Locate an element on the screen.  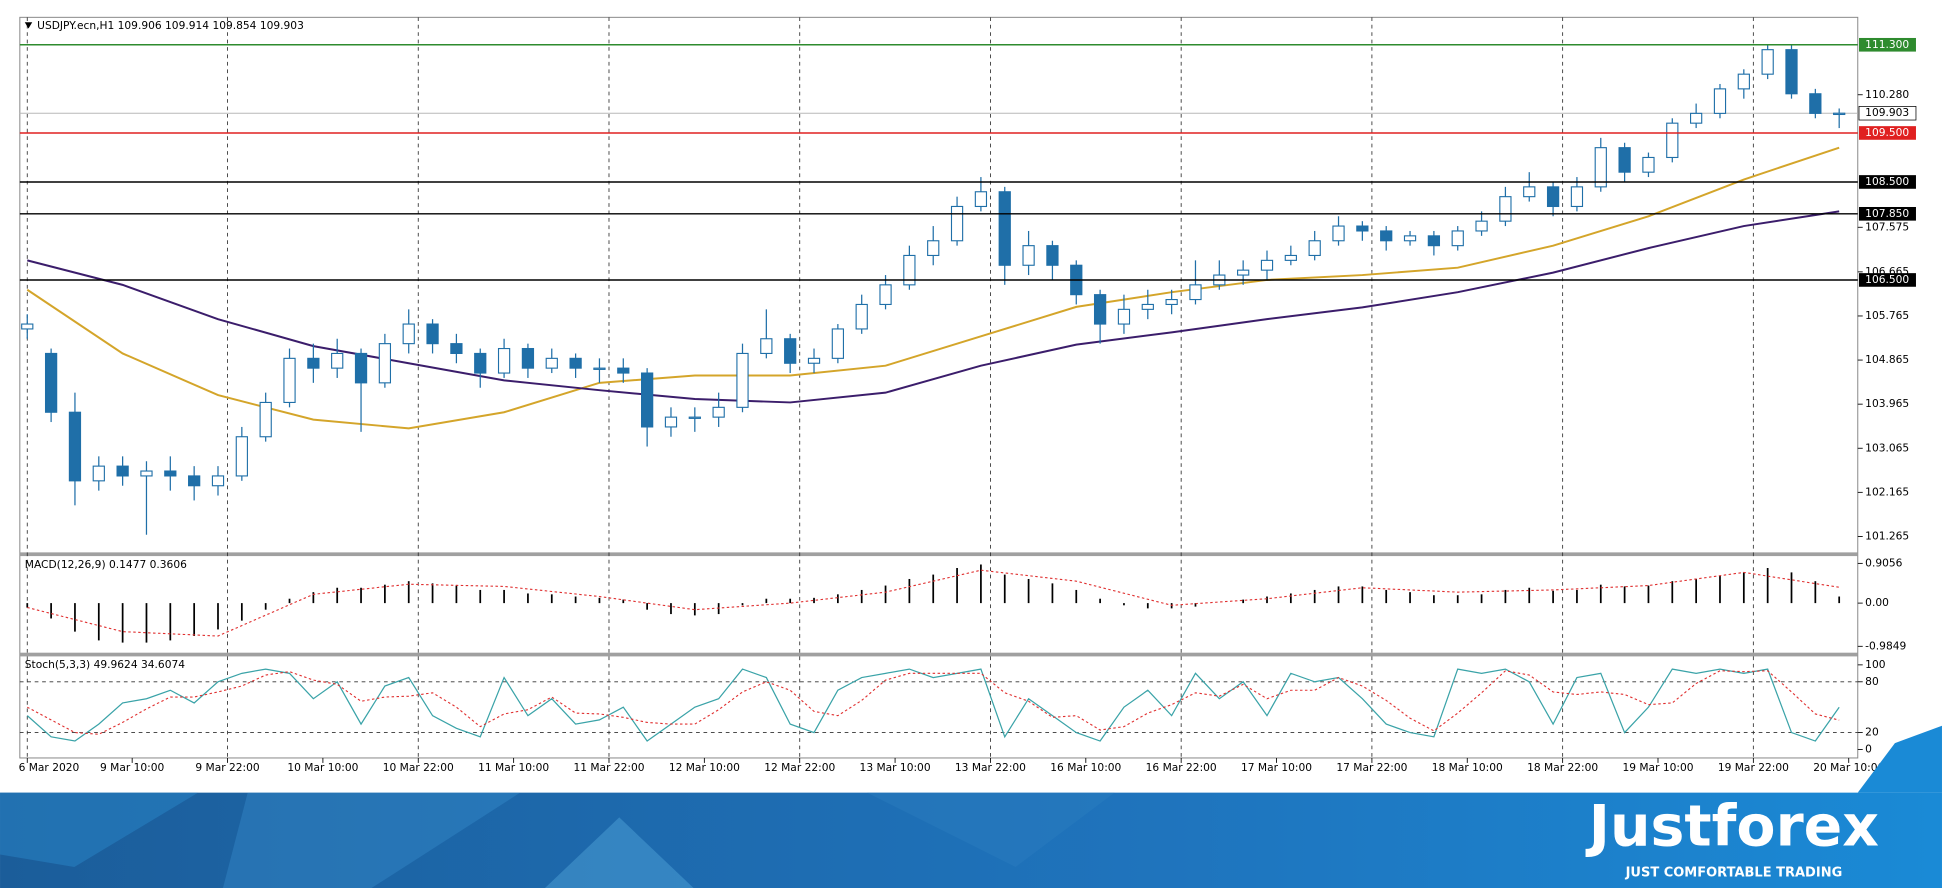
x-tick-label: 11 Mar 22:00 is located at coordinates (608, 767).